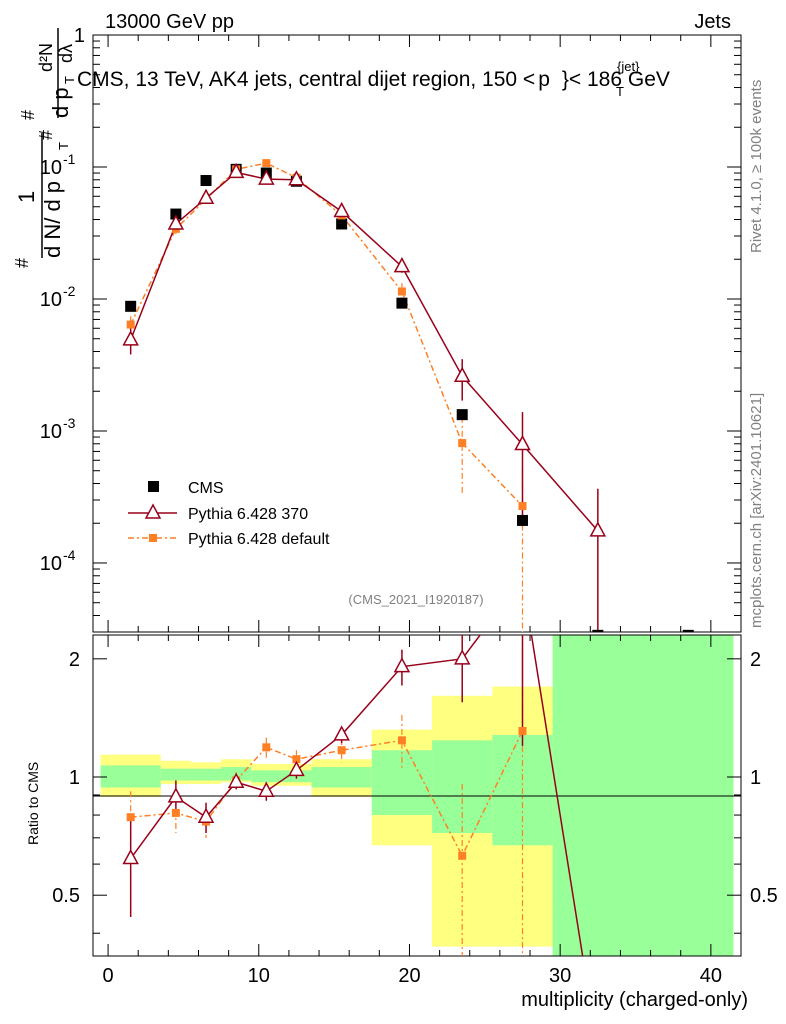 The height and width of the screenshot is (1024, 786). What do you see at coordinates (764, 896) in the screenshot?
I see `ratio-tick-label-right: 0.5` at bounding box center [764, 896].